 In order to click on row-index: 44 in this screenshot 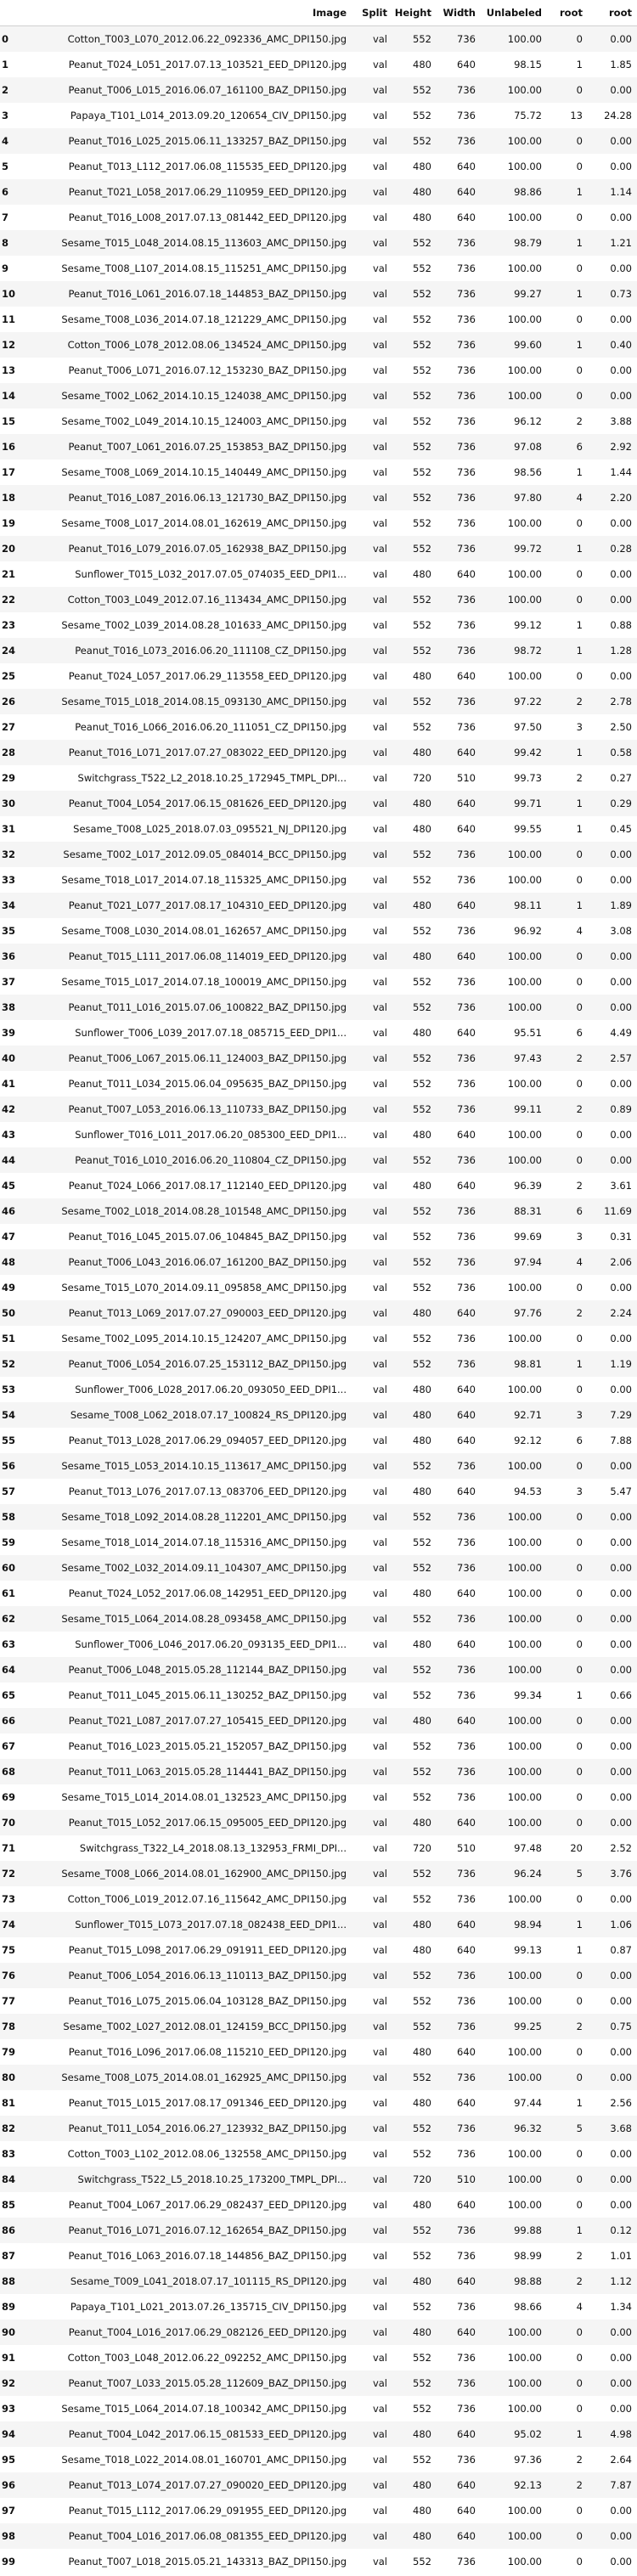, I will do `click(15, 1160)`.